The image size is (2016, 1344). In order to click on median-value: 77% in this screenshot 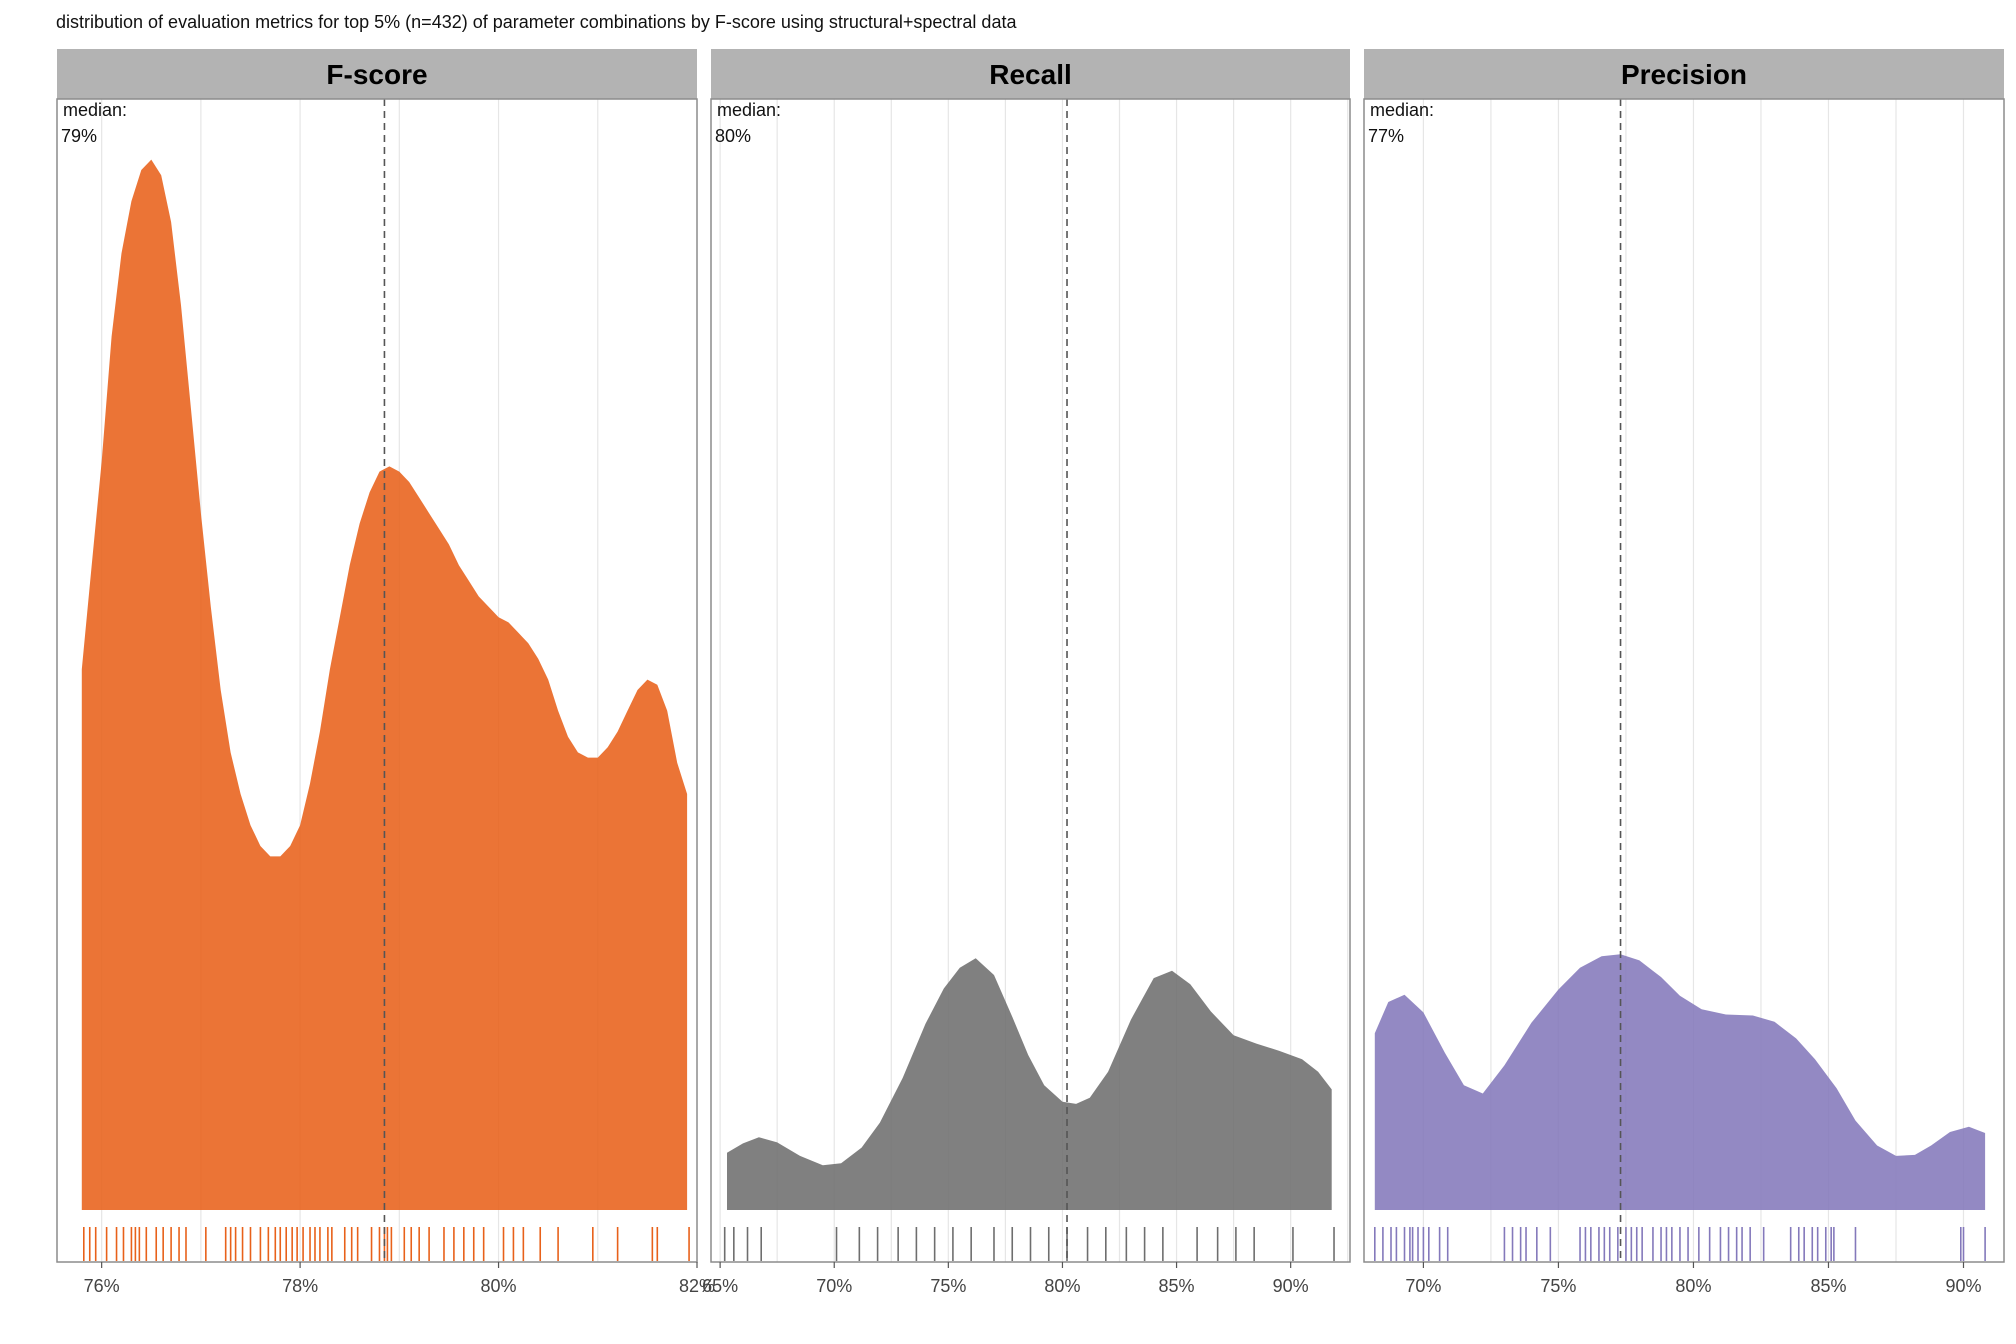, I will do `click(1386, 136)`.